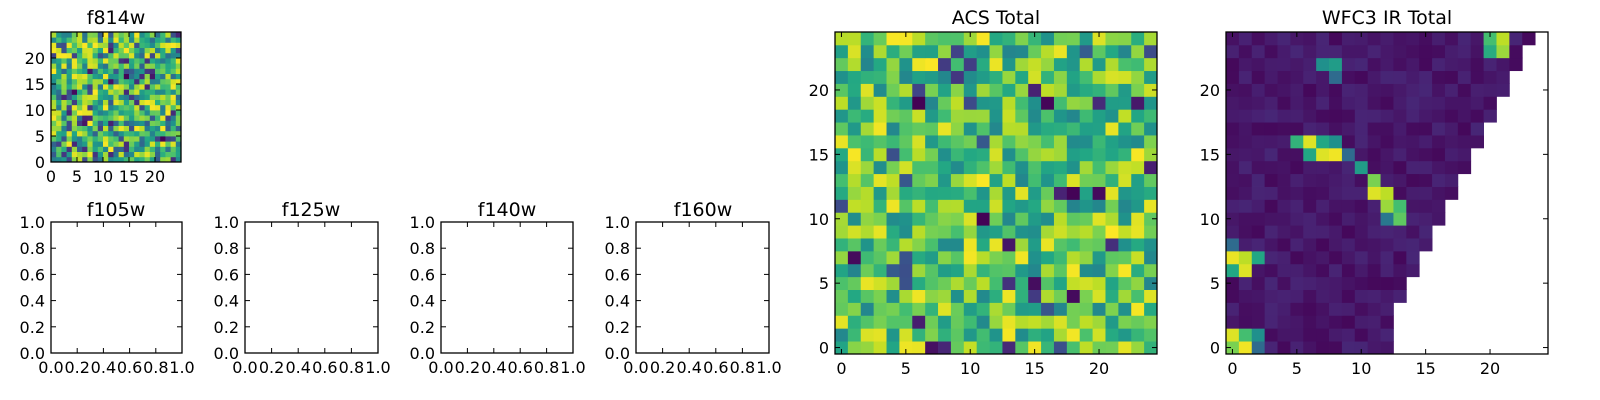 Image resolution: width=1600 pixels, height=400 pixels. I want to click on axes-frame, so click(116, 97).